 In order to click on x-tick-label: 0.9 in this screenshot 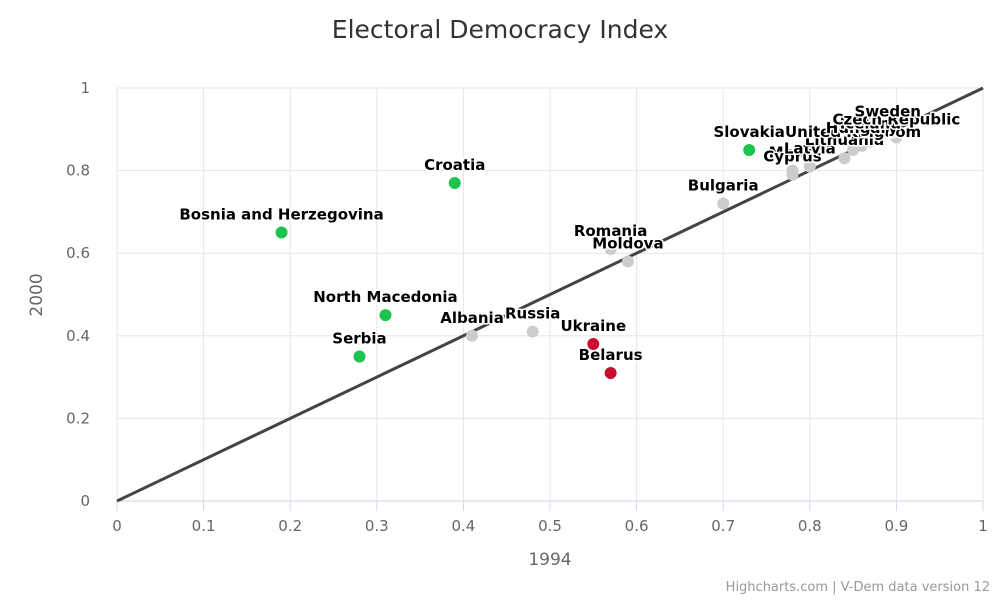, I will do `click(896, 526)`.